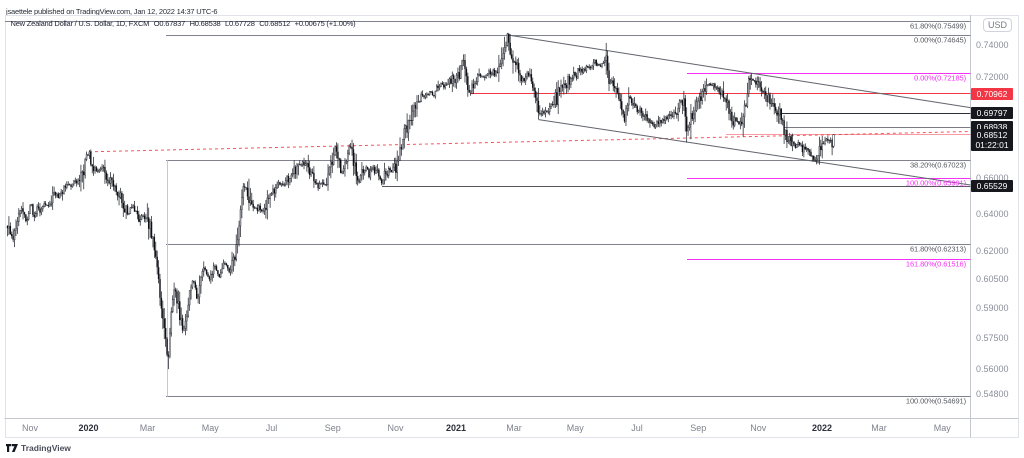  I want to click on tradingview-logo-icon, so click(12, 448).